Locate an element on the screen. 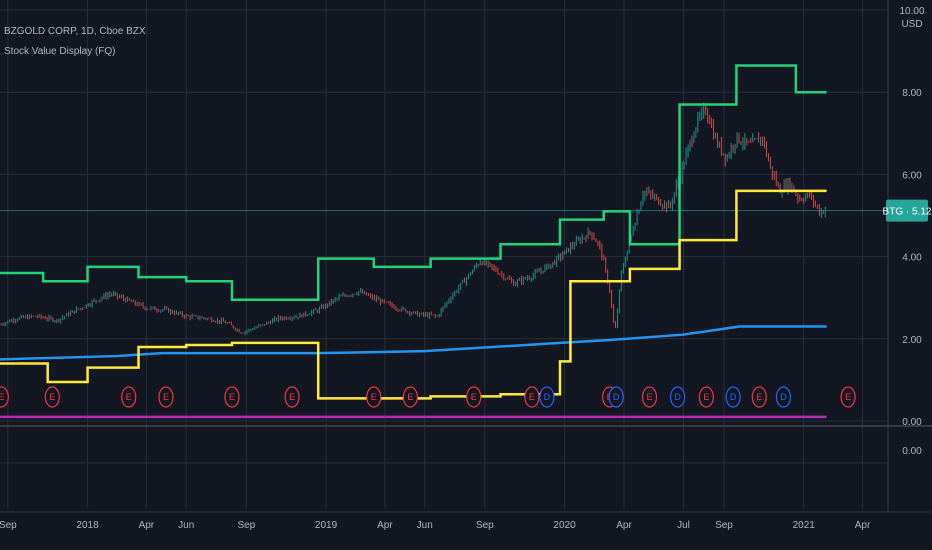  lower-pane-tick: 0.00 is located at coordinates (912, 451).